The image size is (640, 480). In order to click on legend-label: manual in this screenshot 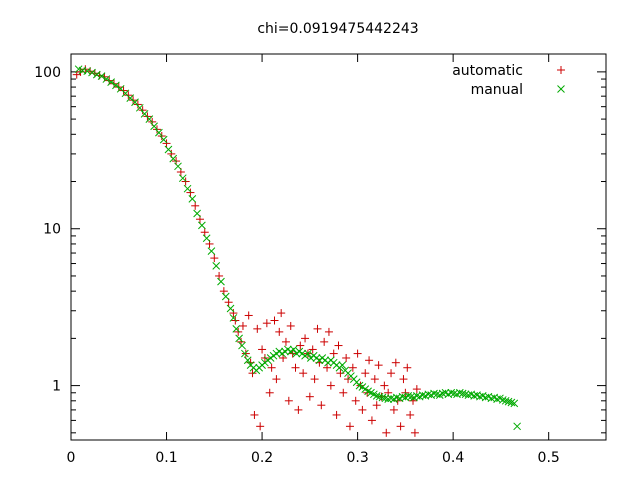, I will do `click(497, 90)`.